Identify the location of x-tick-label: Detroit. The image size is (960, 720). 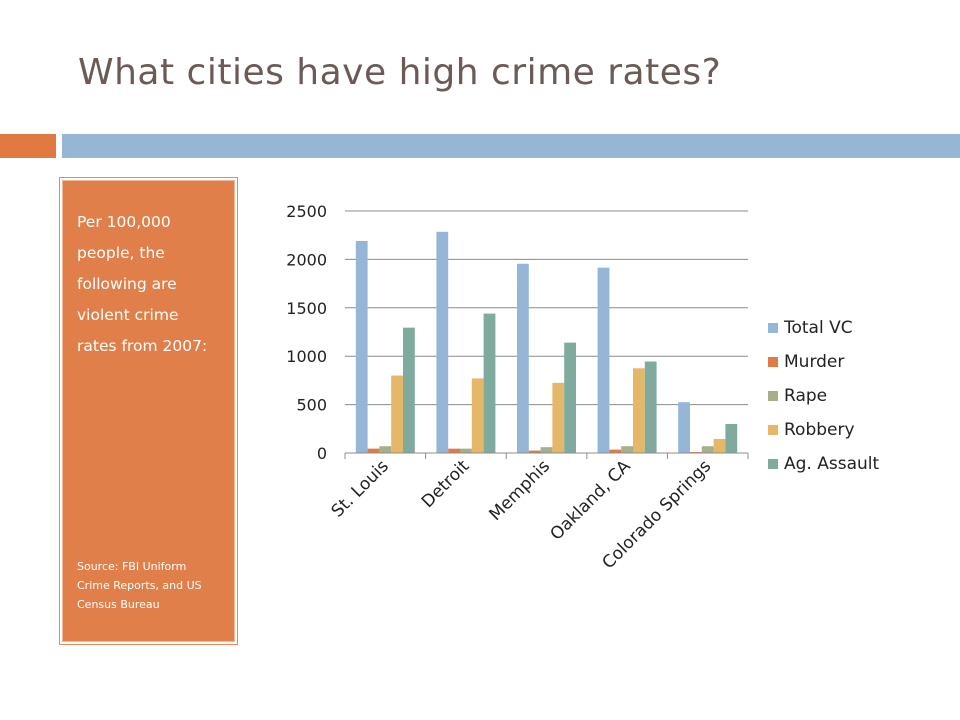
(446, 484).